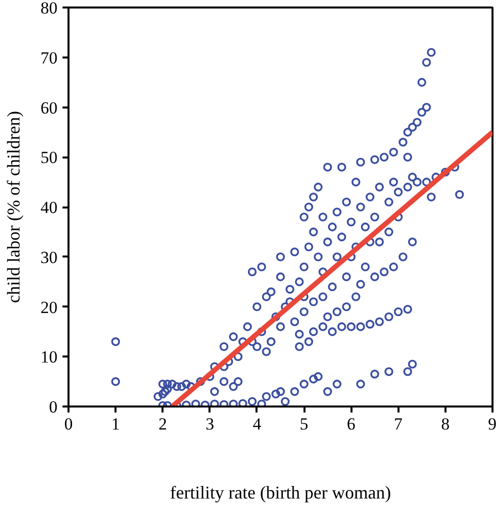  Describe the element at coordinates (492, 424) in the screenshot. I see `x-tick-label: 9` at that location.